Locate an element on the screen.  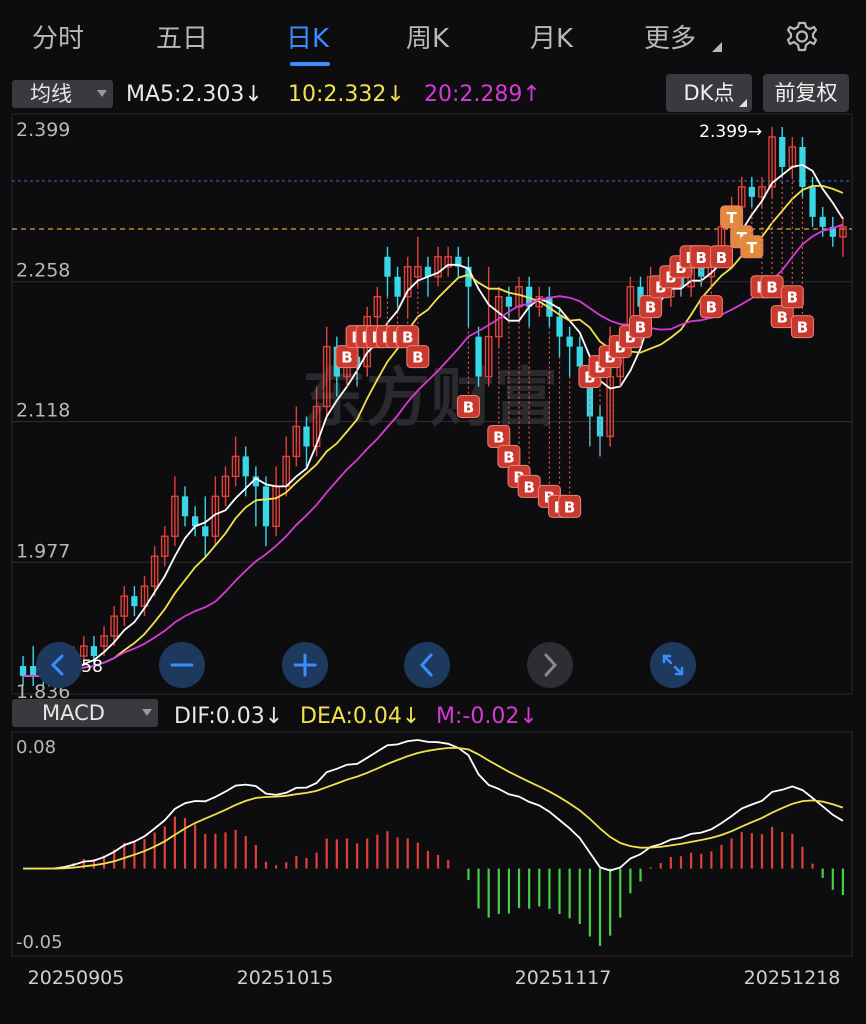
dif-line is located at coordinates (433, 805).